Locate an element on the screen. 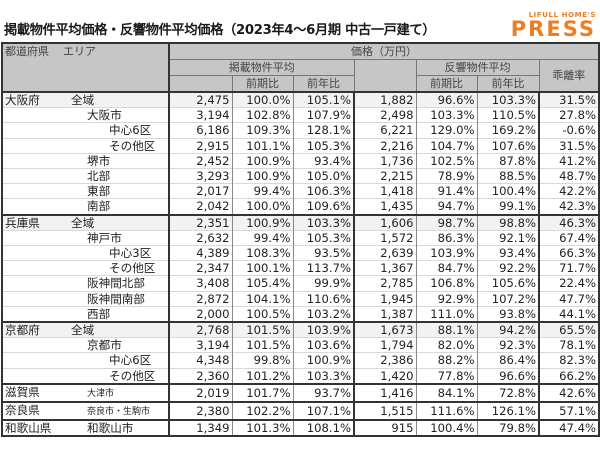 Image resolution: width=600 pixels, height=450 pixels. area-cell: 堺市 is located at coordinates (85, 160).